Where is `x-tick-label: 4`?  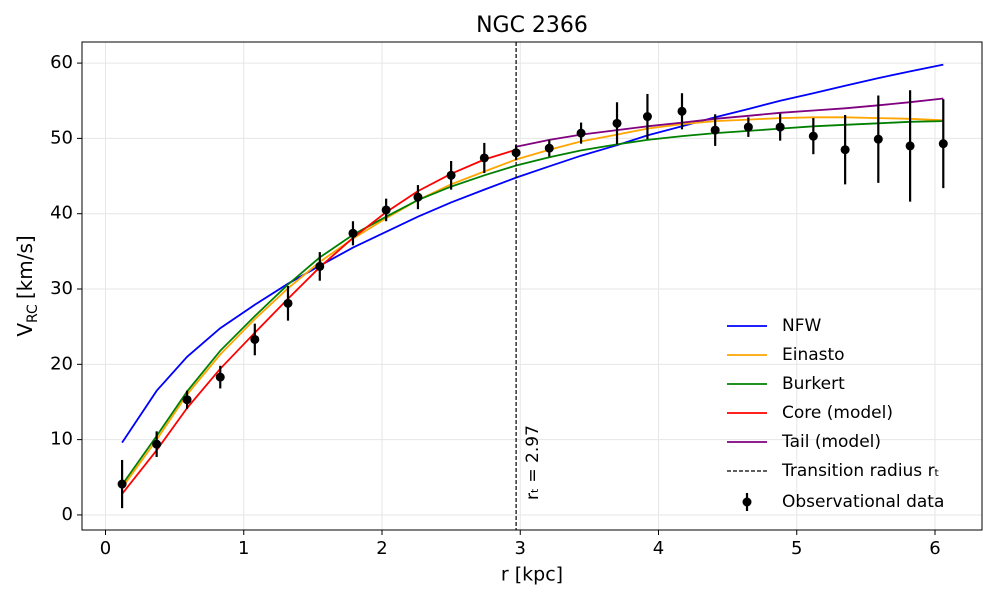
x-tick-label: 4 is located at coordinates (658, 548).